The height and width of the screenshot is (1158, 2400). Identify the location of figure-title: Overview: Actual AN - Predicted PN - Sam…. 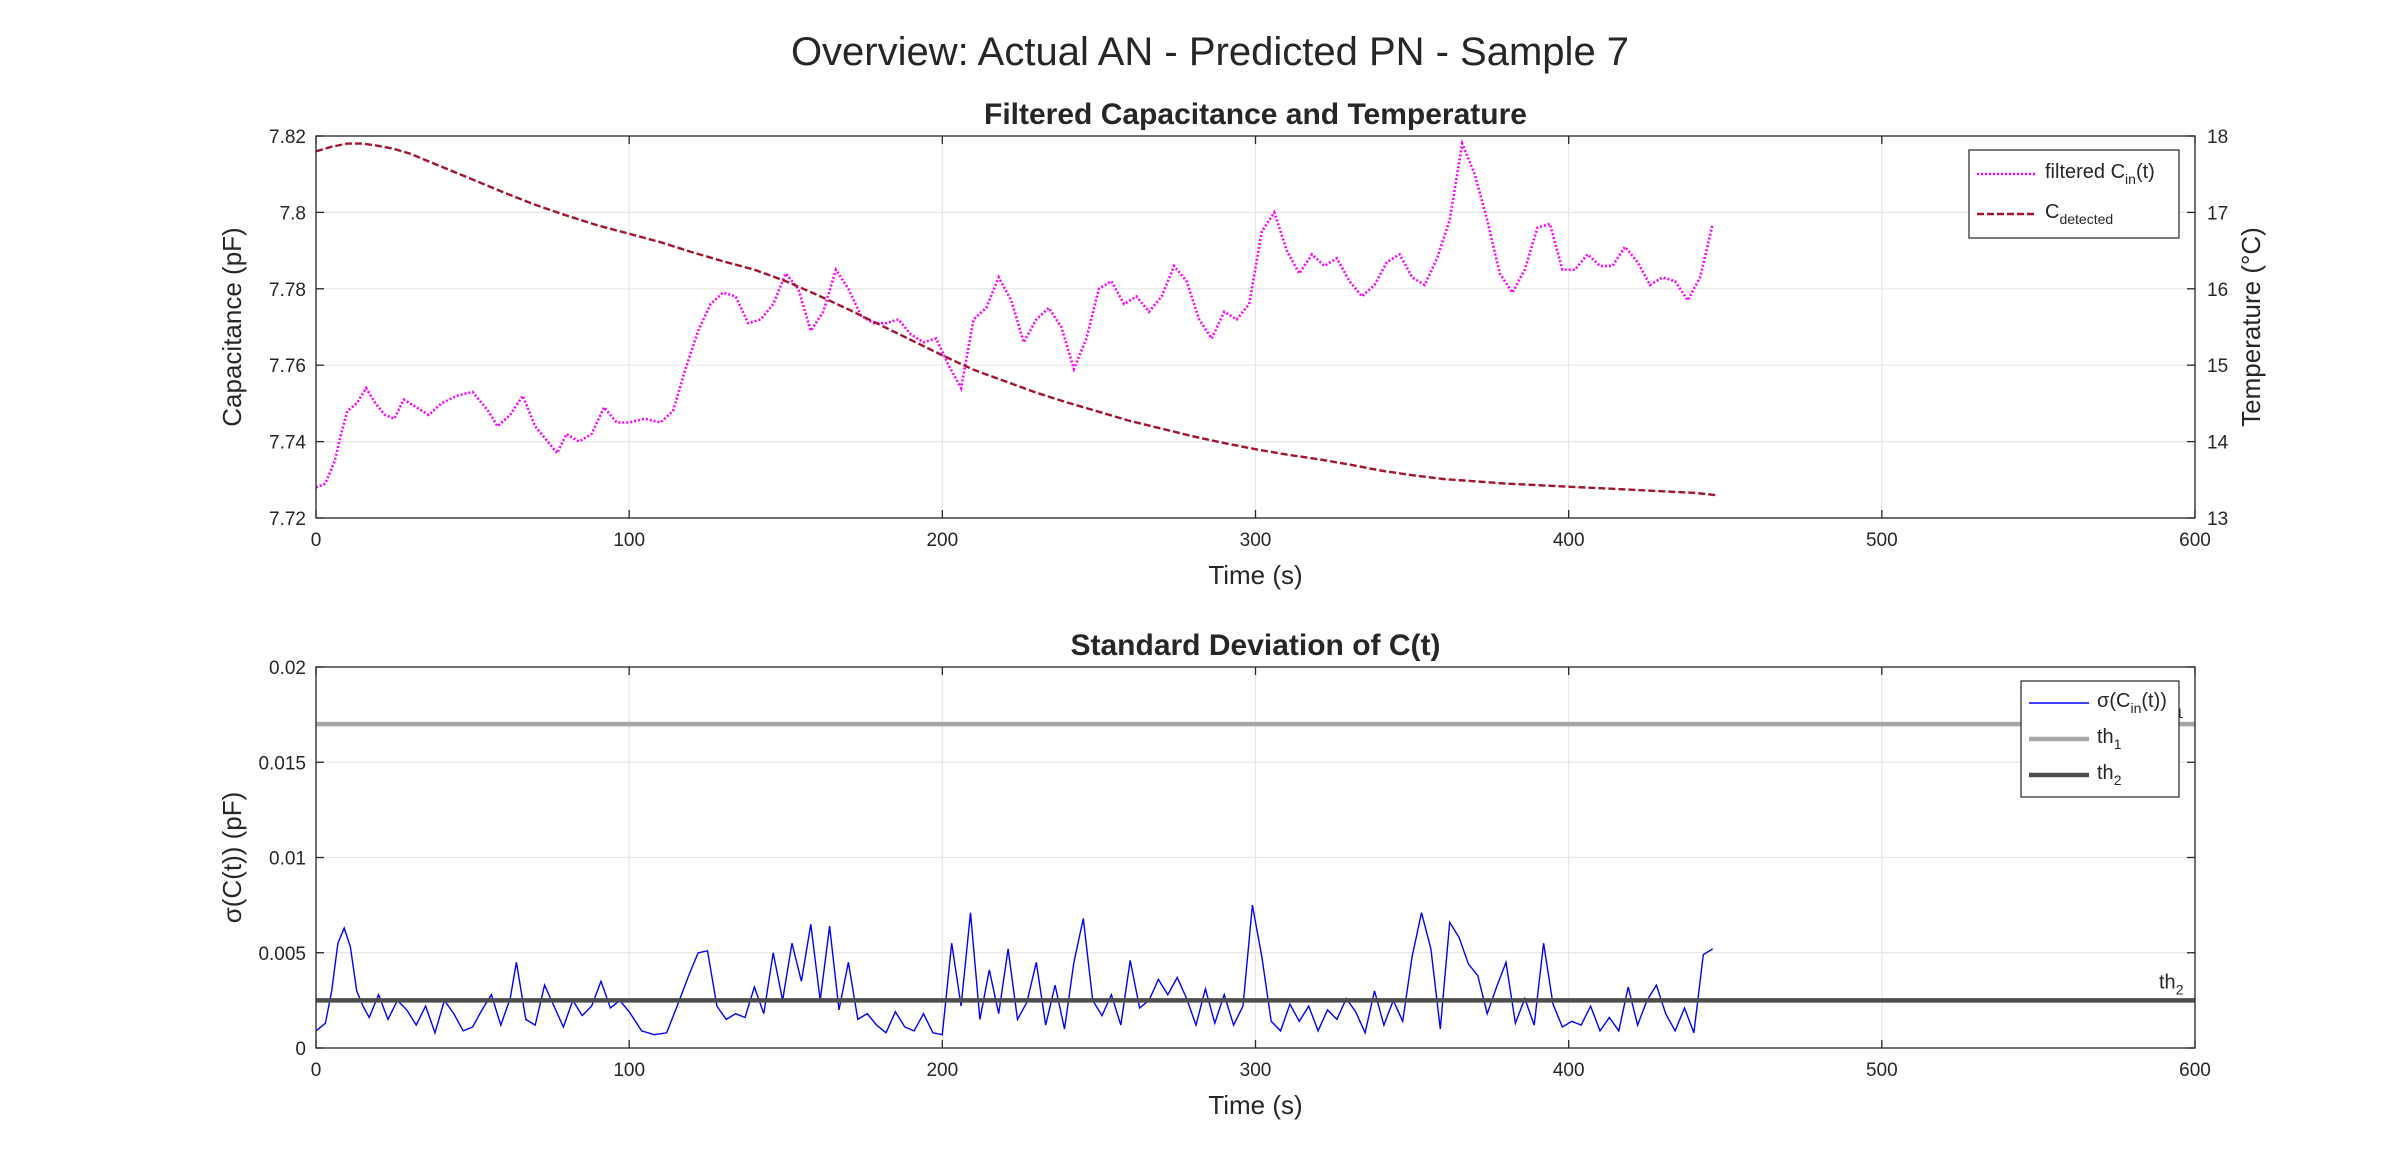
(1210, 52).